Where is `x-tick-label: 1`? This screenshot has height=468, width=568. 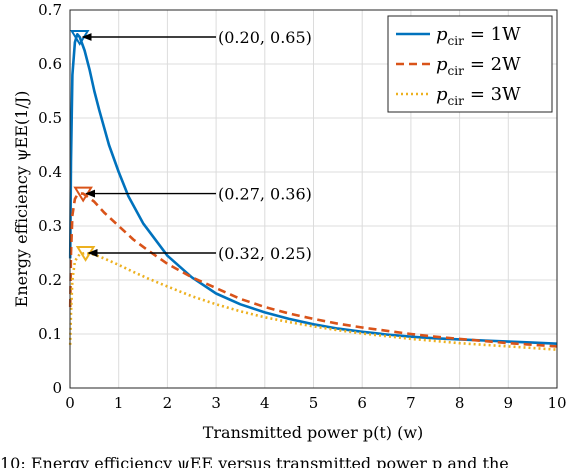 x-tick-label: 1 is located at coordinates (119, 403).